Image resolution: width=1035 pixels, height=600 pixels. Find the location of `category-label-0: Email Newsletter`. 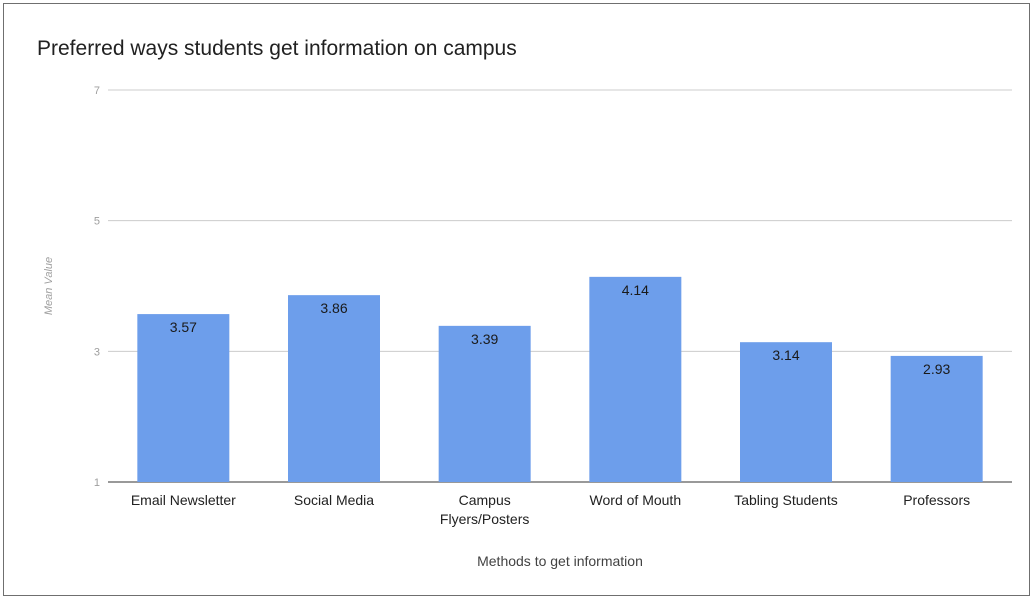

category-label-0: Email Newsletter is located at coordinates (183, 500).